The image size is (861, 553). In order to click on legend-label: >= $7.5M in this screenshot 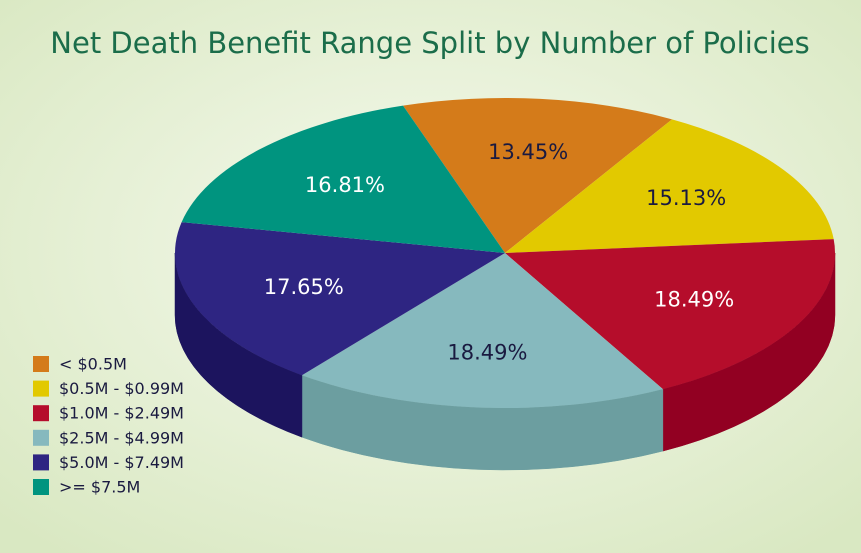, I will do `click(99, 487)`.